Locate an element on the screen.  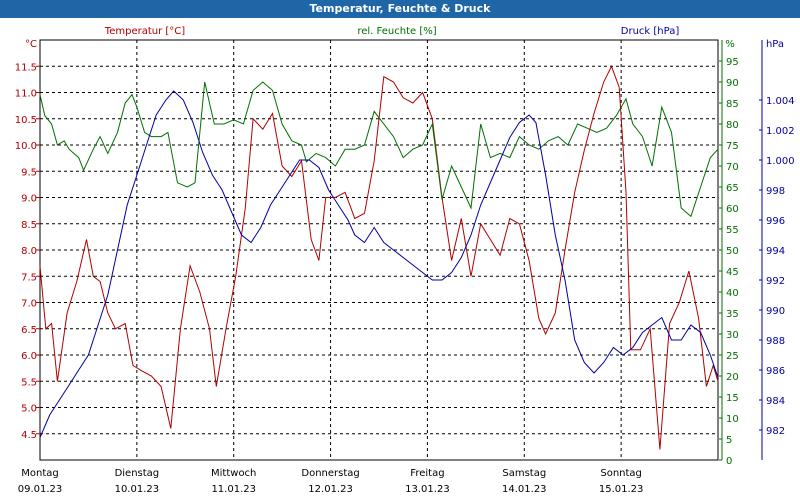
humidity-tick-label: 80 is located at coordinates (732, 125).